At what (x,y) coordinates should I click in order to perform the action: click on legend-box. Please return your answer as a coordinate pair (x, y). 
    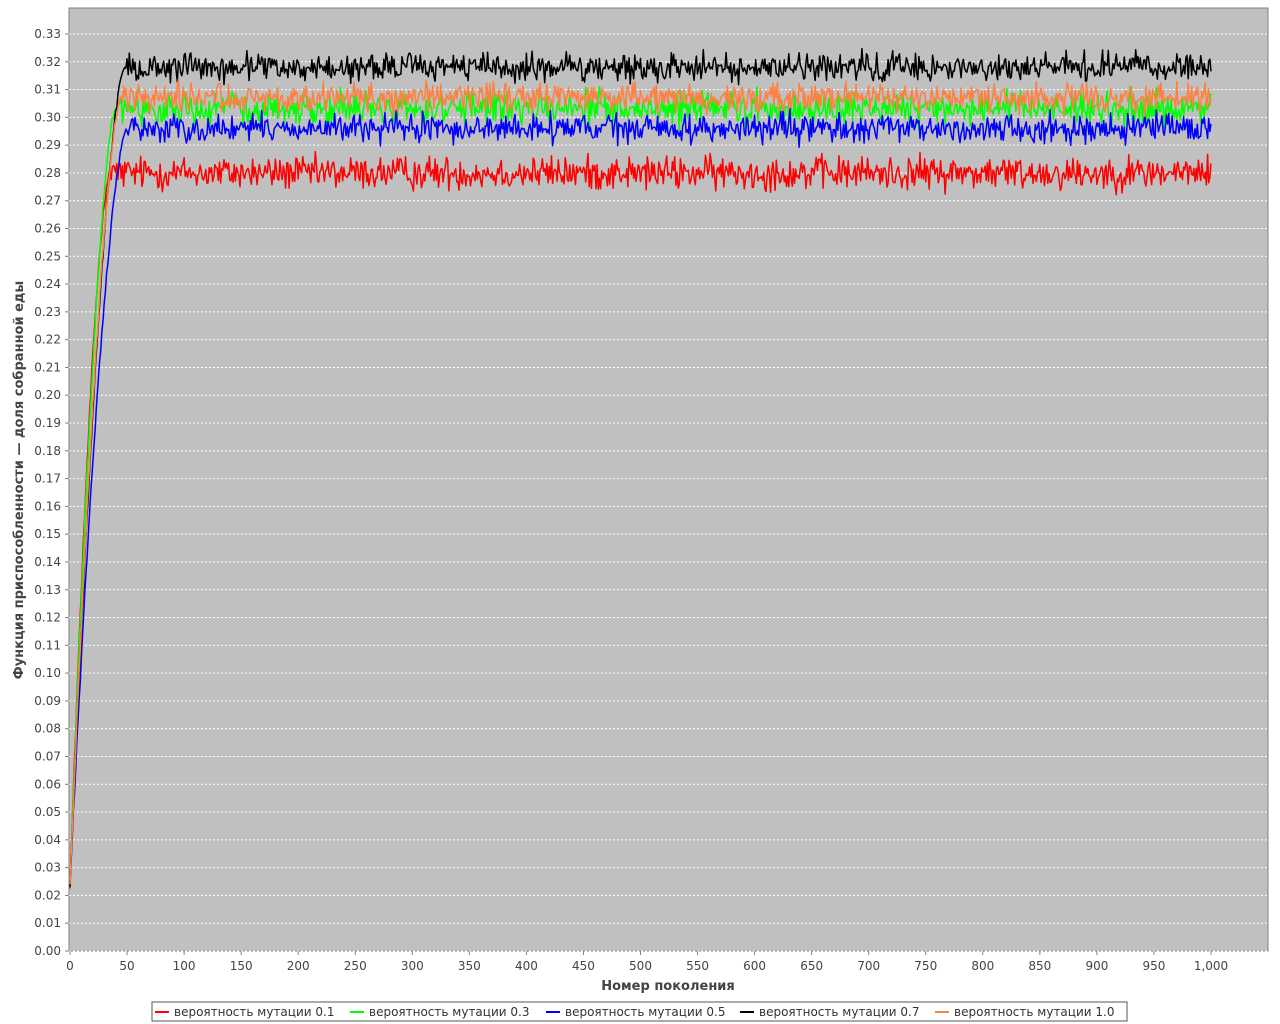
    Looking at the image, I should click on (639, 1011).